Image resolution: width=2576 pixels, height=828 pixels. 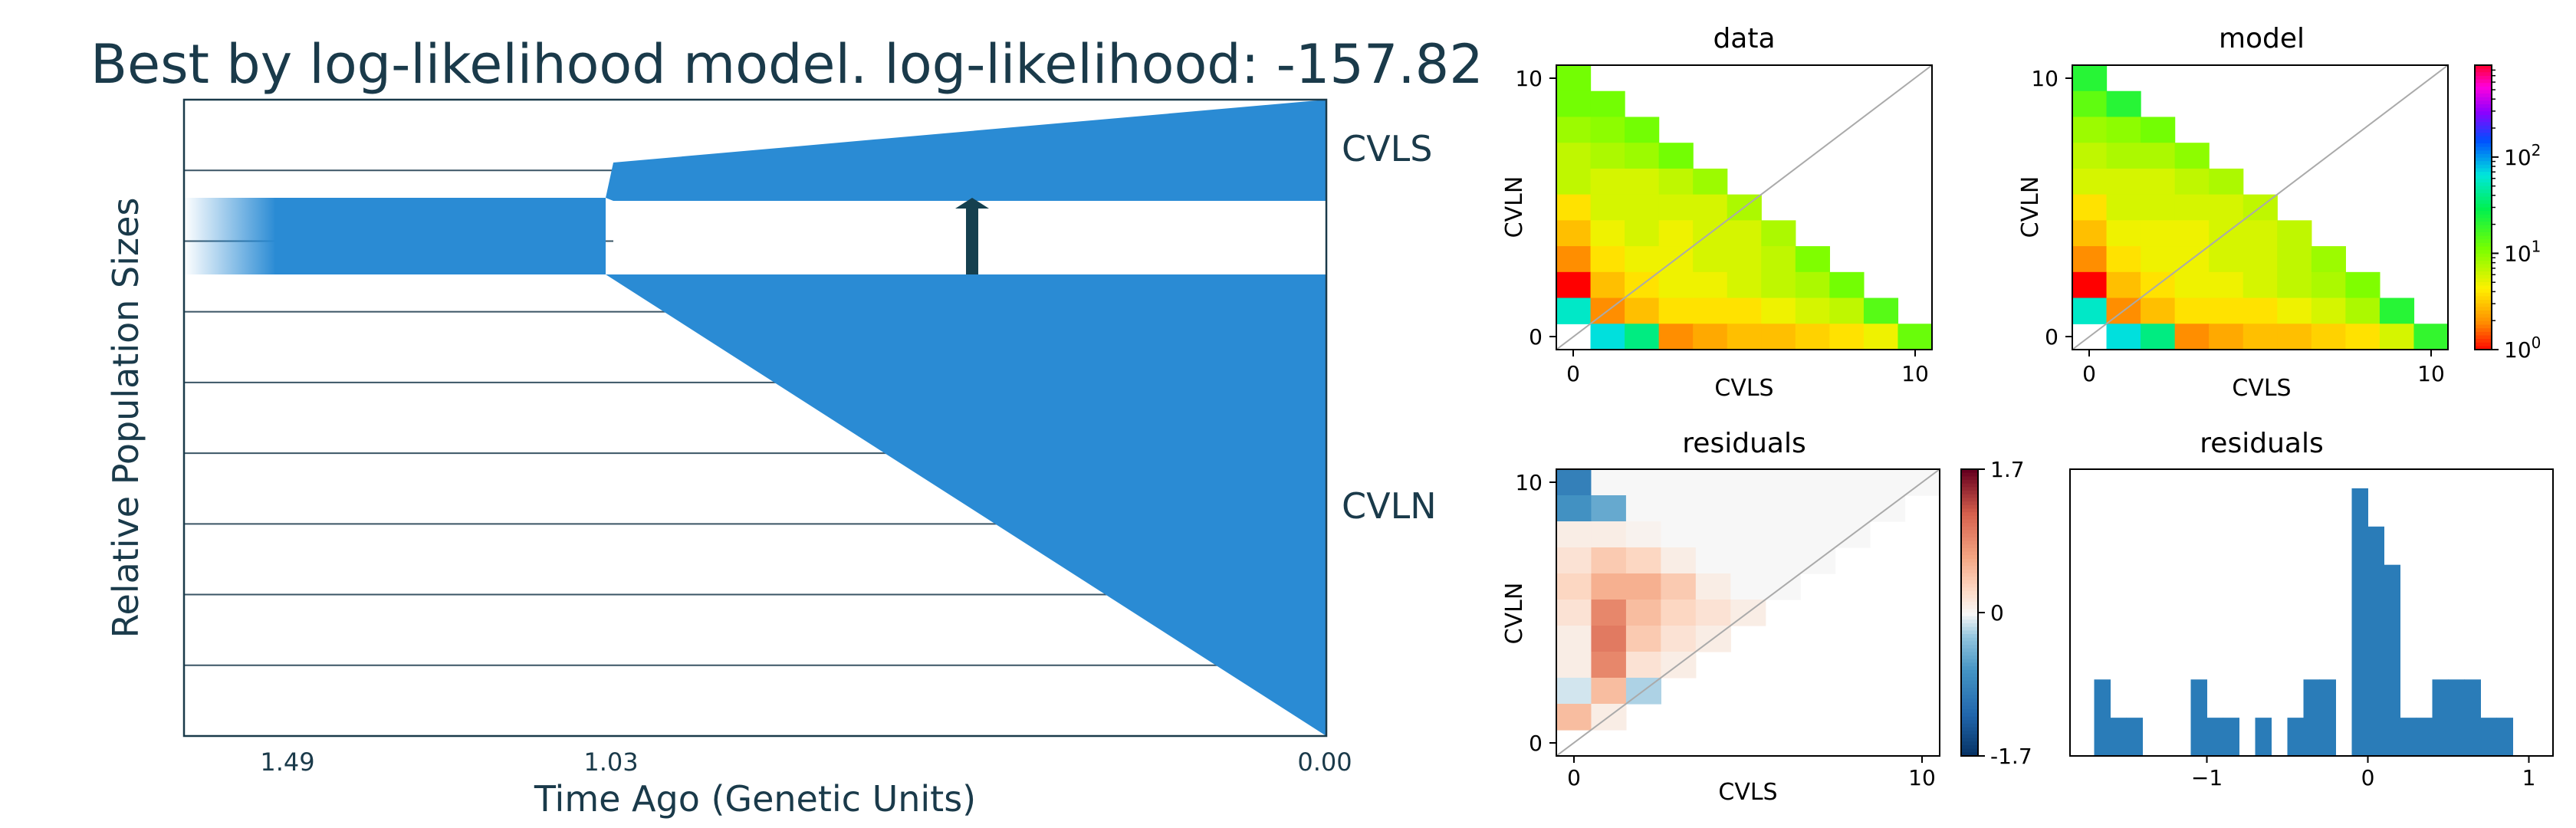 What do you see at coordinates (1325, 763) in the screenshot?
I see `tree-xtick-0-00: 0.00` at bounding box center [1325, 763].